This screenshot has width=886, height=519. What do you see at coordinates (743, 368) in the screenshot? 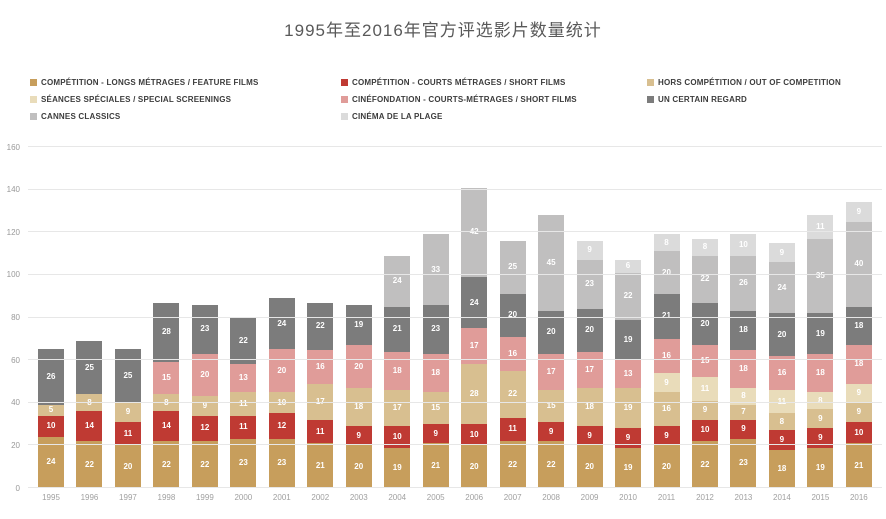
I see `bar-2013: 23 9 7 8 18 18 26 10 2013` at bounding box center [743, 368].